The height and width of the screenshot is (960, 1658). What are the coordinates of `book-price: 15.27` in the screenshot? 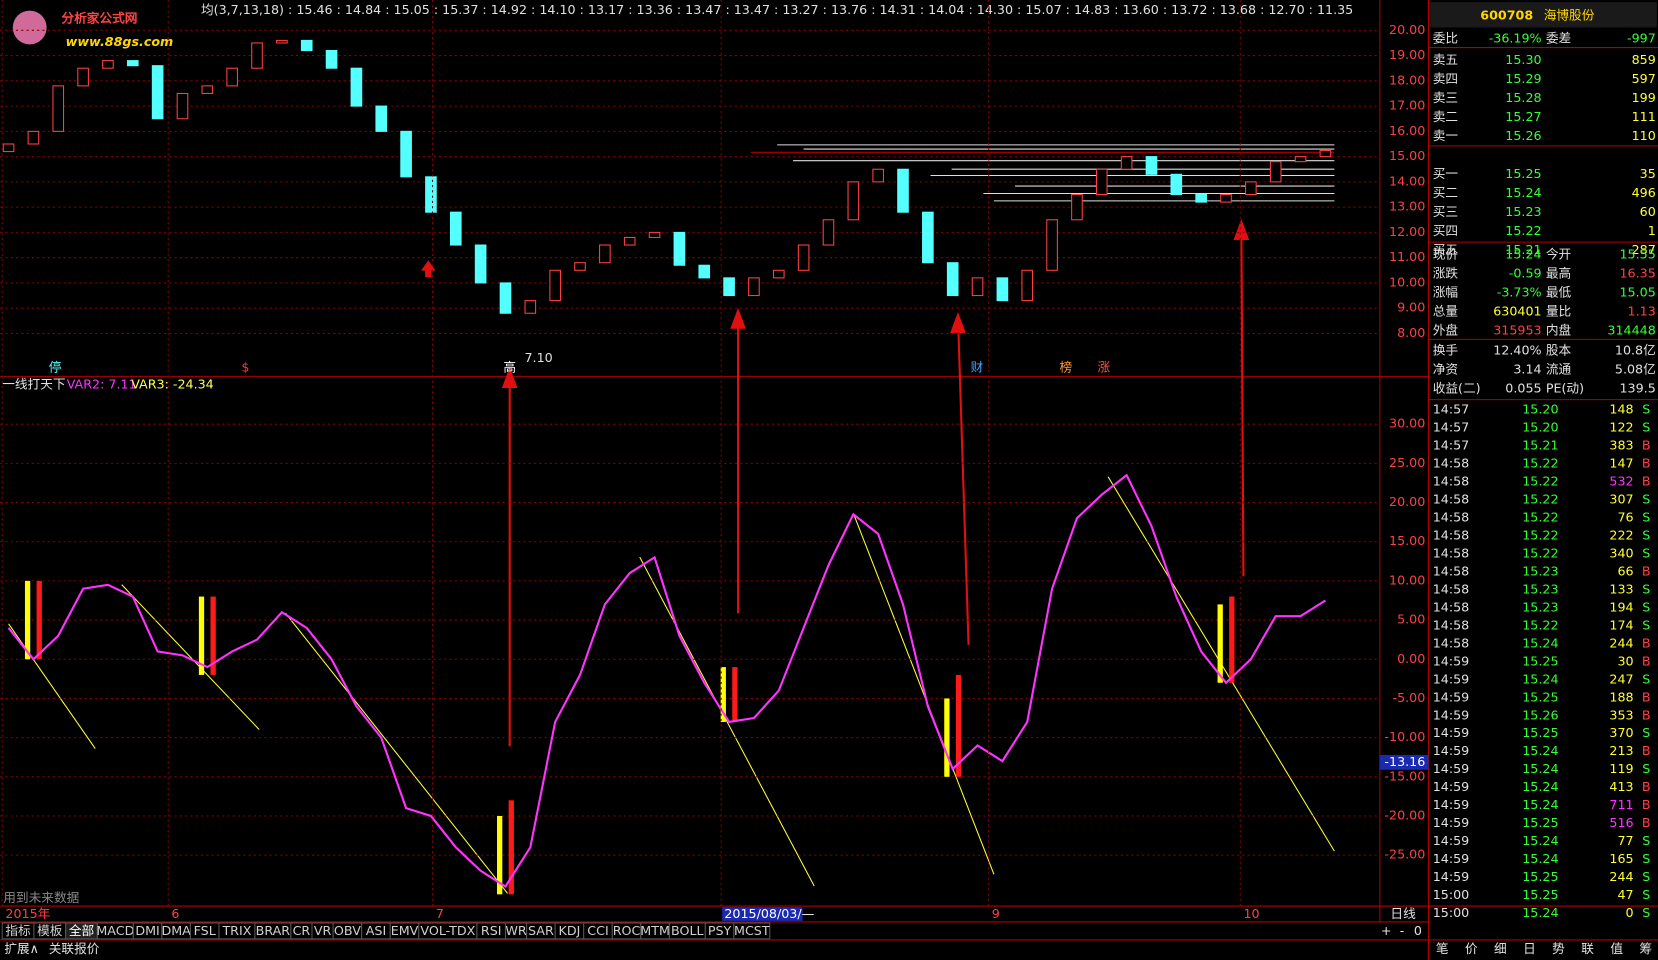 It's located at (1523, 116).